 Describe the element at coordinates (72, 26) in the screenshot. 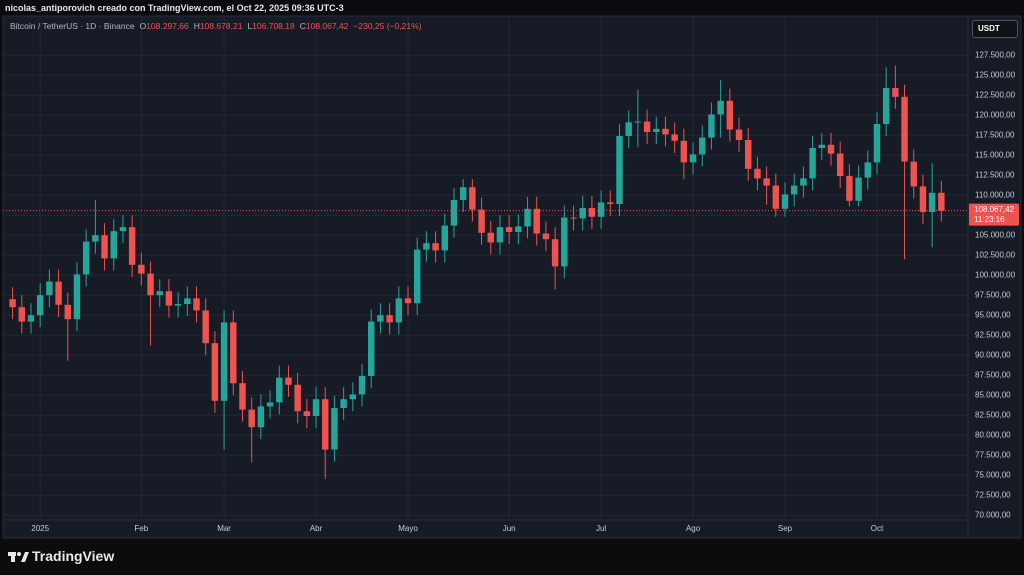

I see `symbol: Bitcoin / TetherUS · 1D · Binance` at that location.